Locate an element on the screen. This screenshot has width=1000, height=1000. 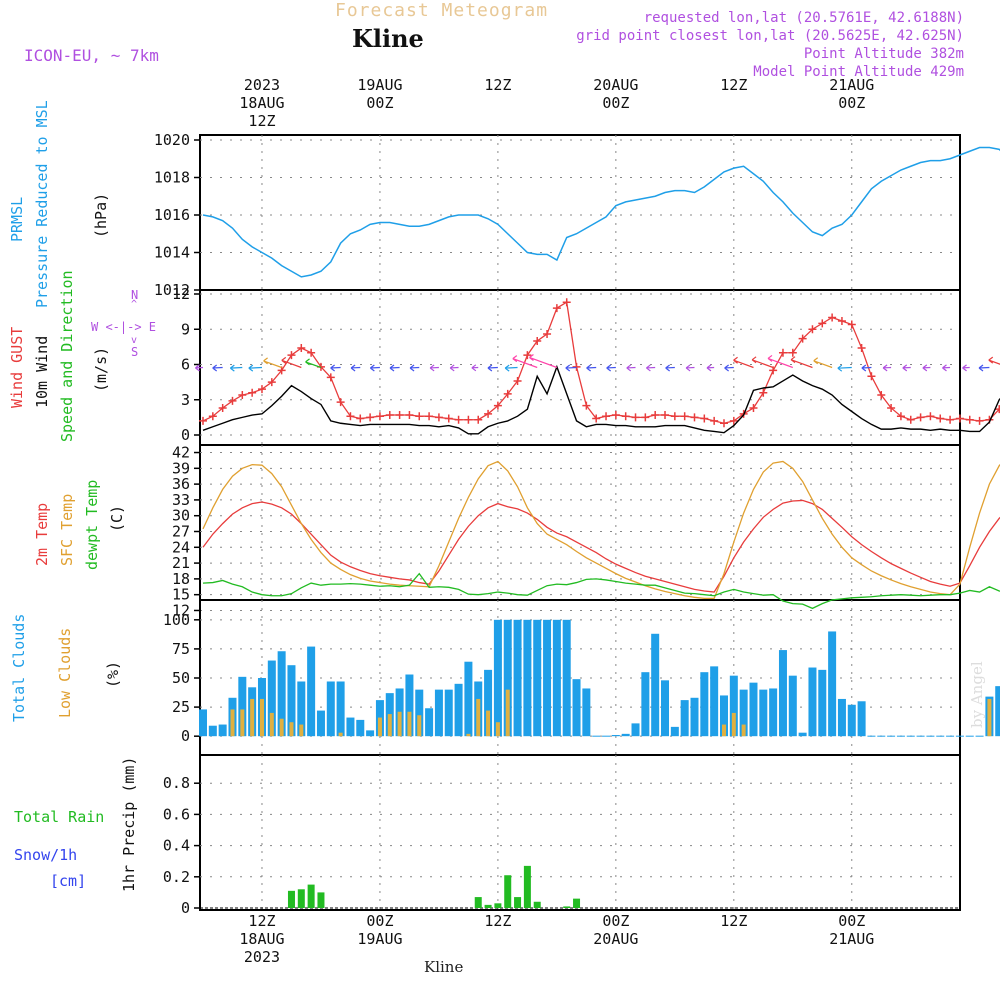
point-altitude: Point Altitude 382m is located at coordinates (883, 54).